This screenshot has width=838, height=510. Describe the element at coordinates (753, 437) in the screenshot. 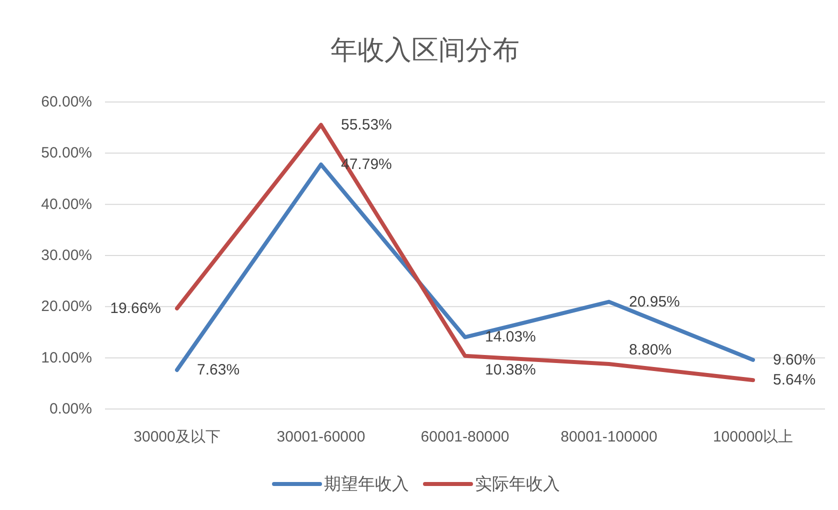

I see `x-tick-label: 100000以上` at that location.